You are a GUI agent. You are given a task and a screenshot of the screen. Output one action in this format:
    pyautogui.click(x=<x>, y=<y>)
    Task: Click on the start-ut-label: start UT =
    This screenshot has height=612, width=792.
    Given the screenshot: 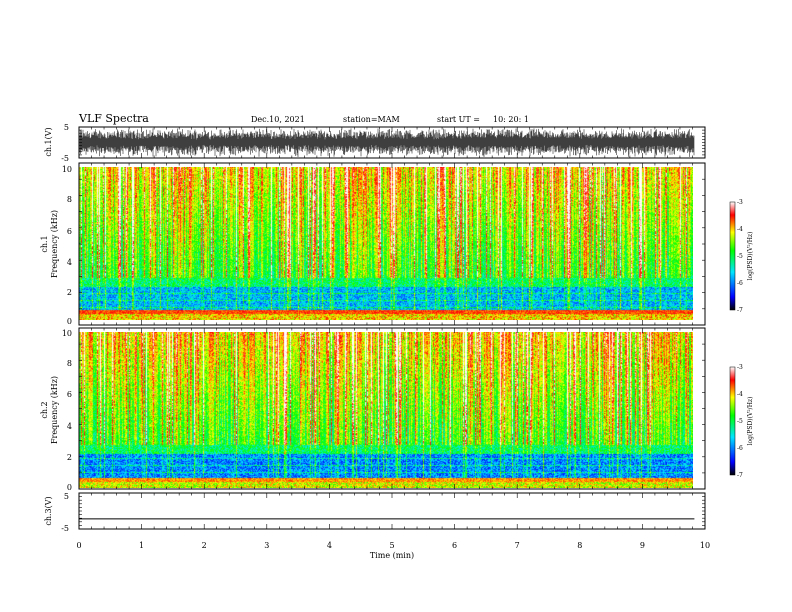 What is the action you would take?
    pyautogui.click(x=458, y=119)
    